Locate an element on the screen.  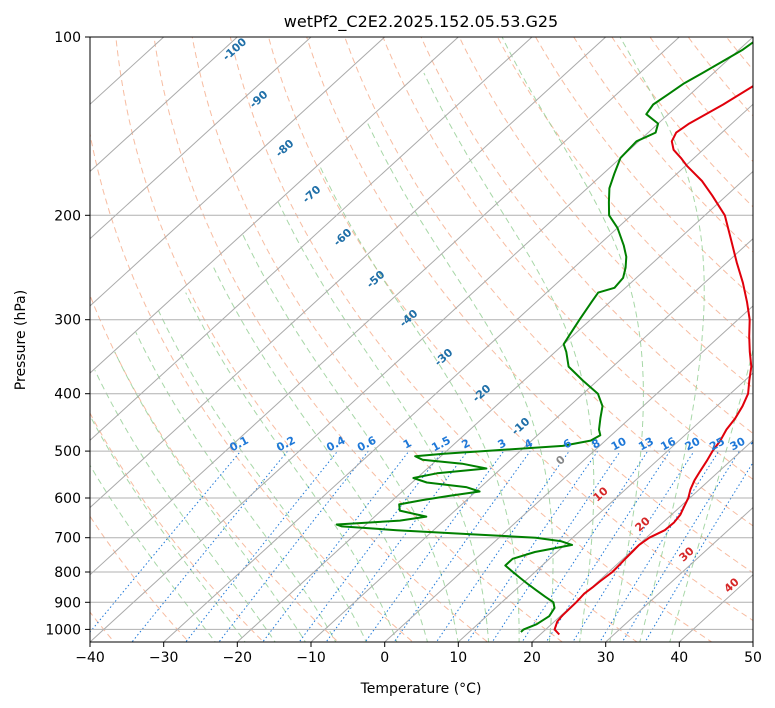
x-tick-label: 10 is located at coordinates (458, 658).